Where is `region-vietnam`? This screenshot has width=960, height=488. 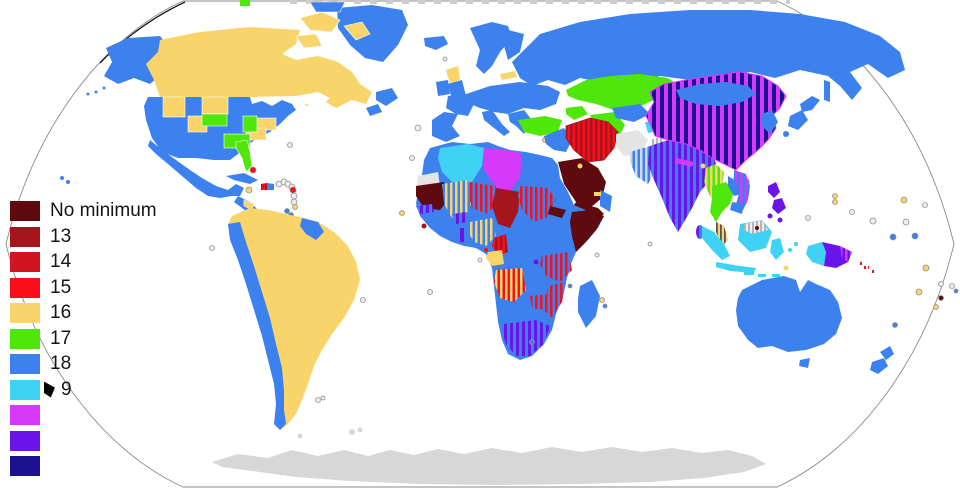
region-vietnam is located at coordinates (742, 191).